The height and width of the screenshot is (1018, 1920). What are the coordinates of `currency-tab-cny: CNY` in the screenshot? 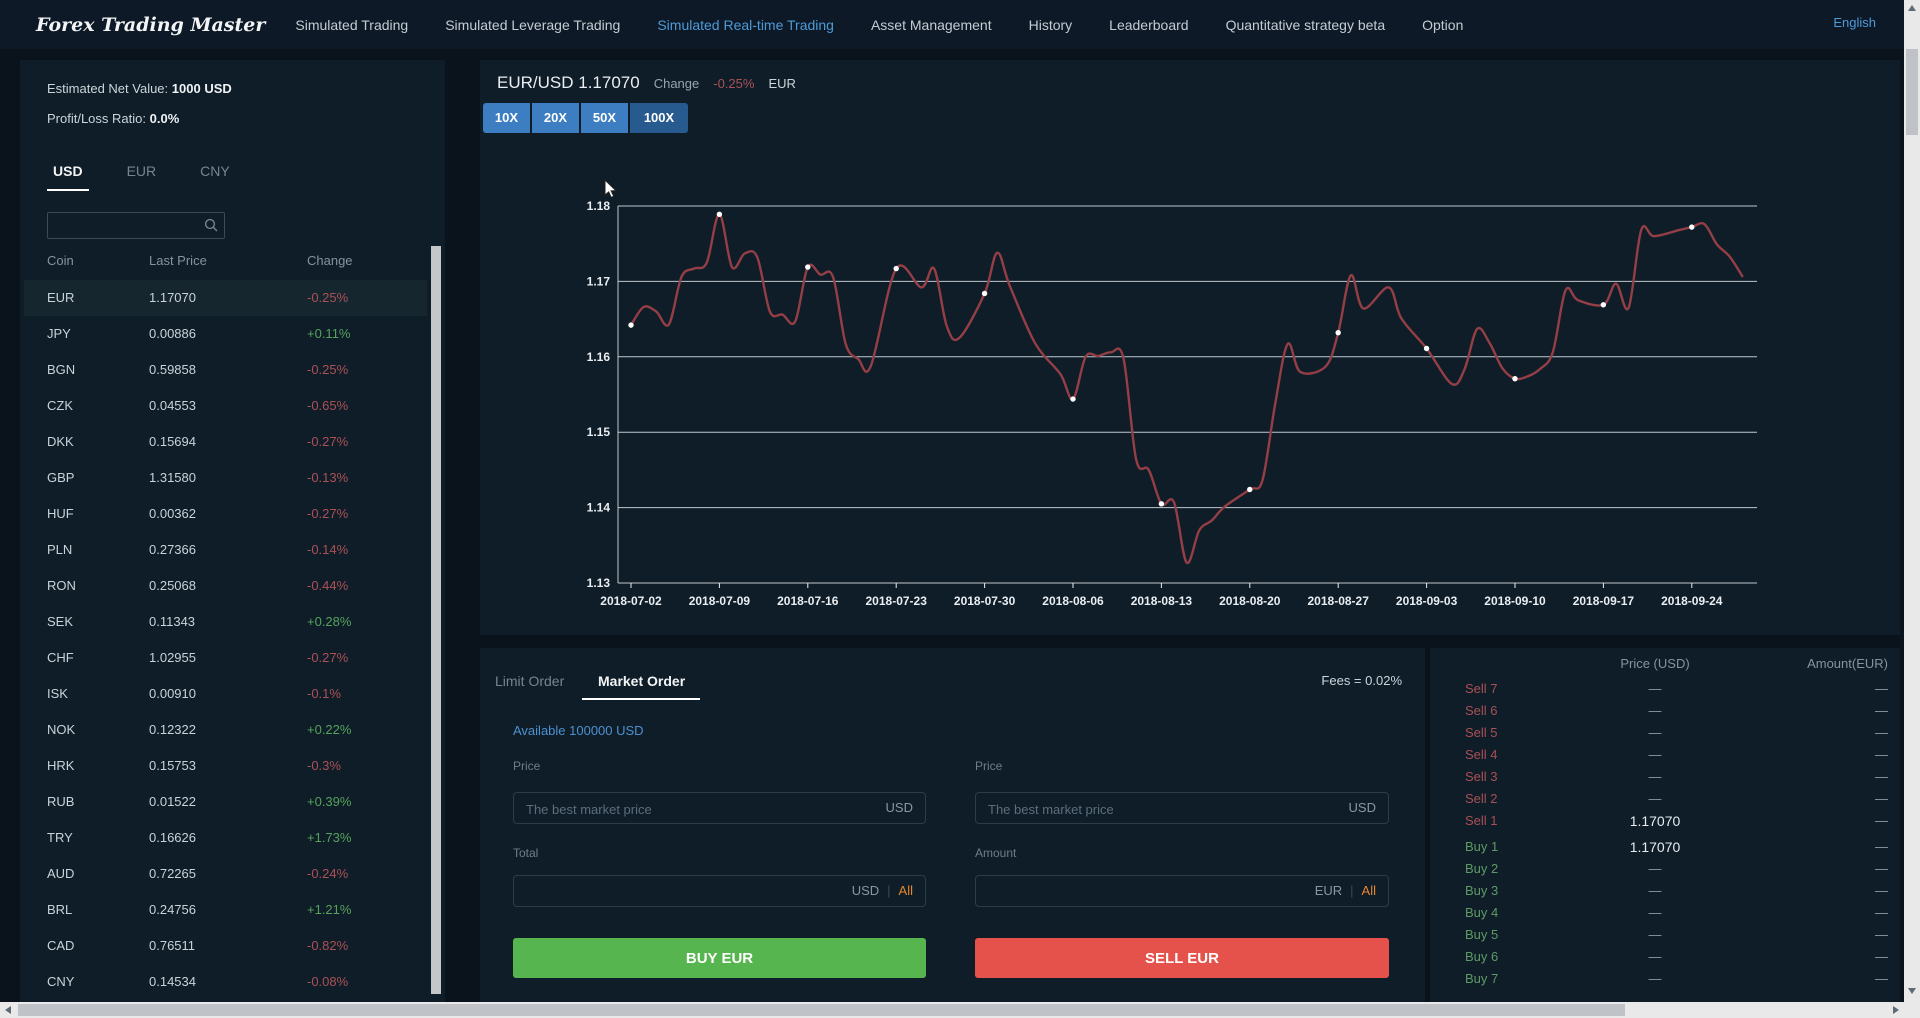 It's located at (215, 171).